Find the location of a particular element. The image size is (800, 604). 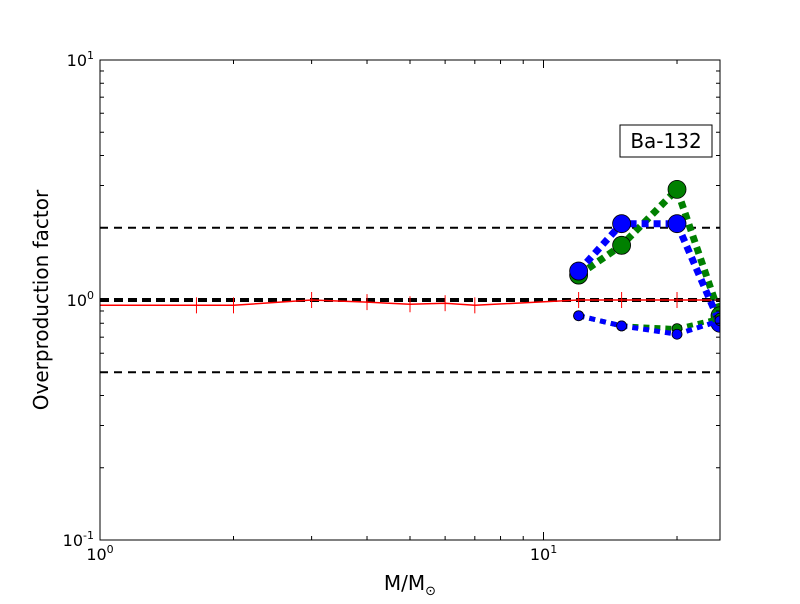

annotation-frame is located at coordinates (666, 141).